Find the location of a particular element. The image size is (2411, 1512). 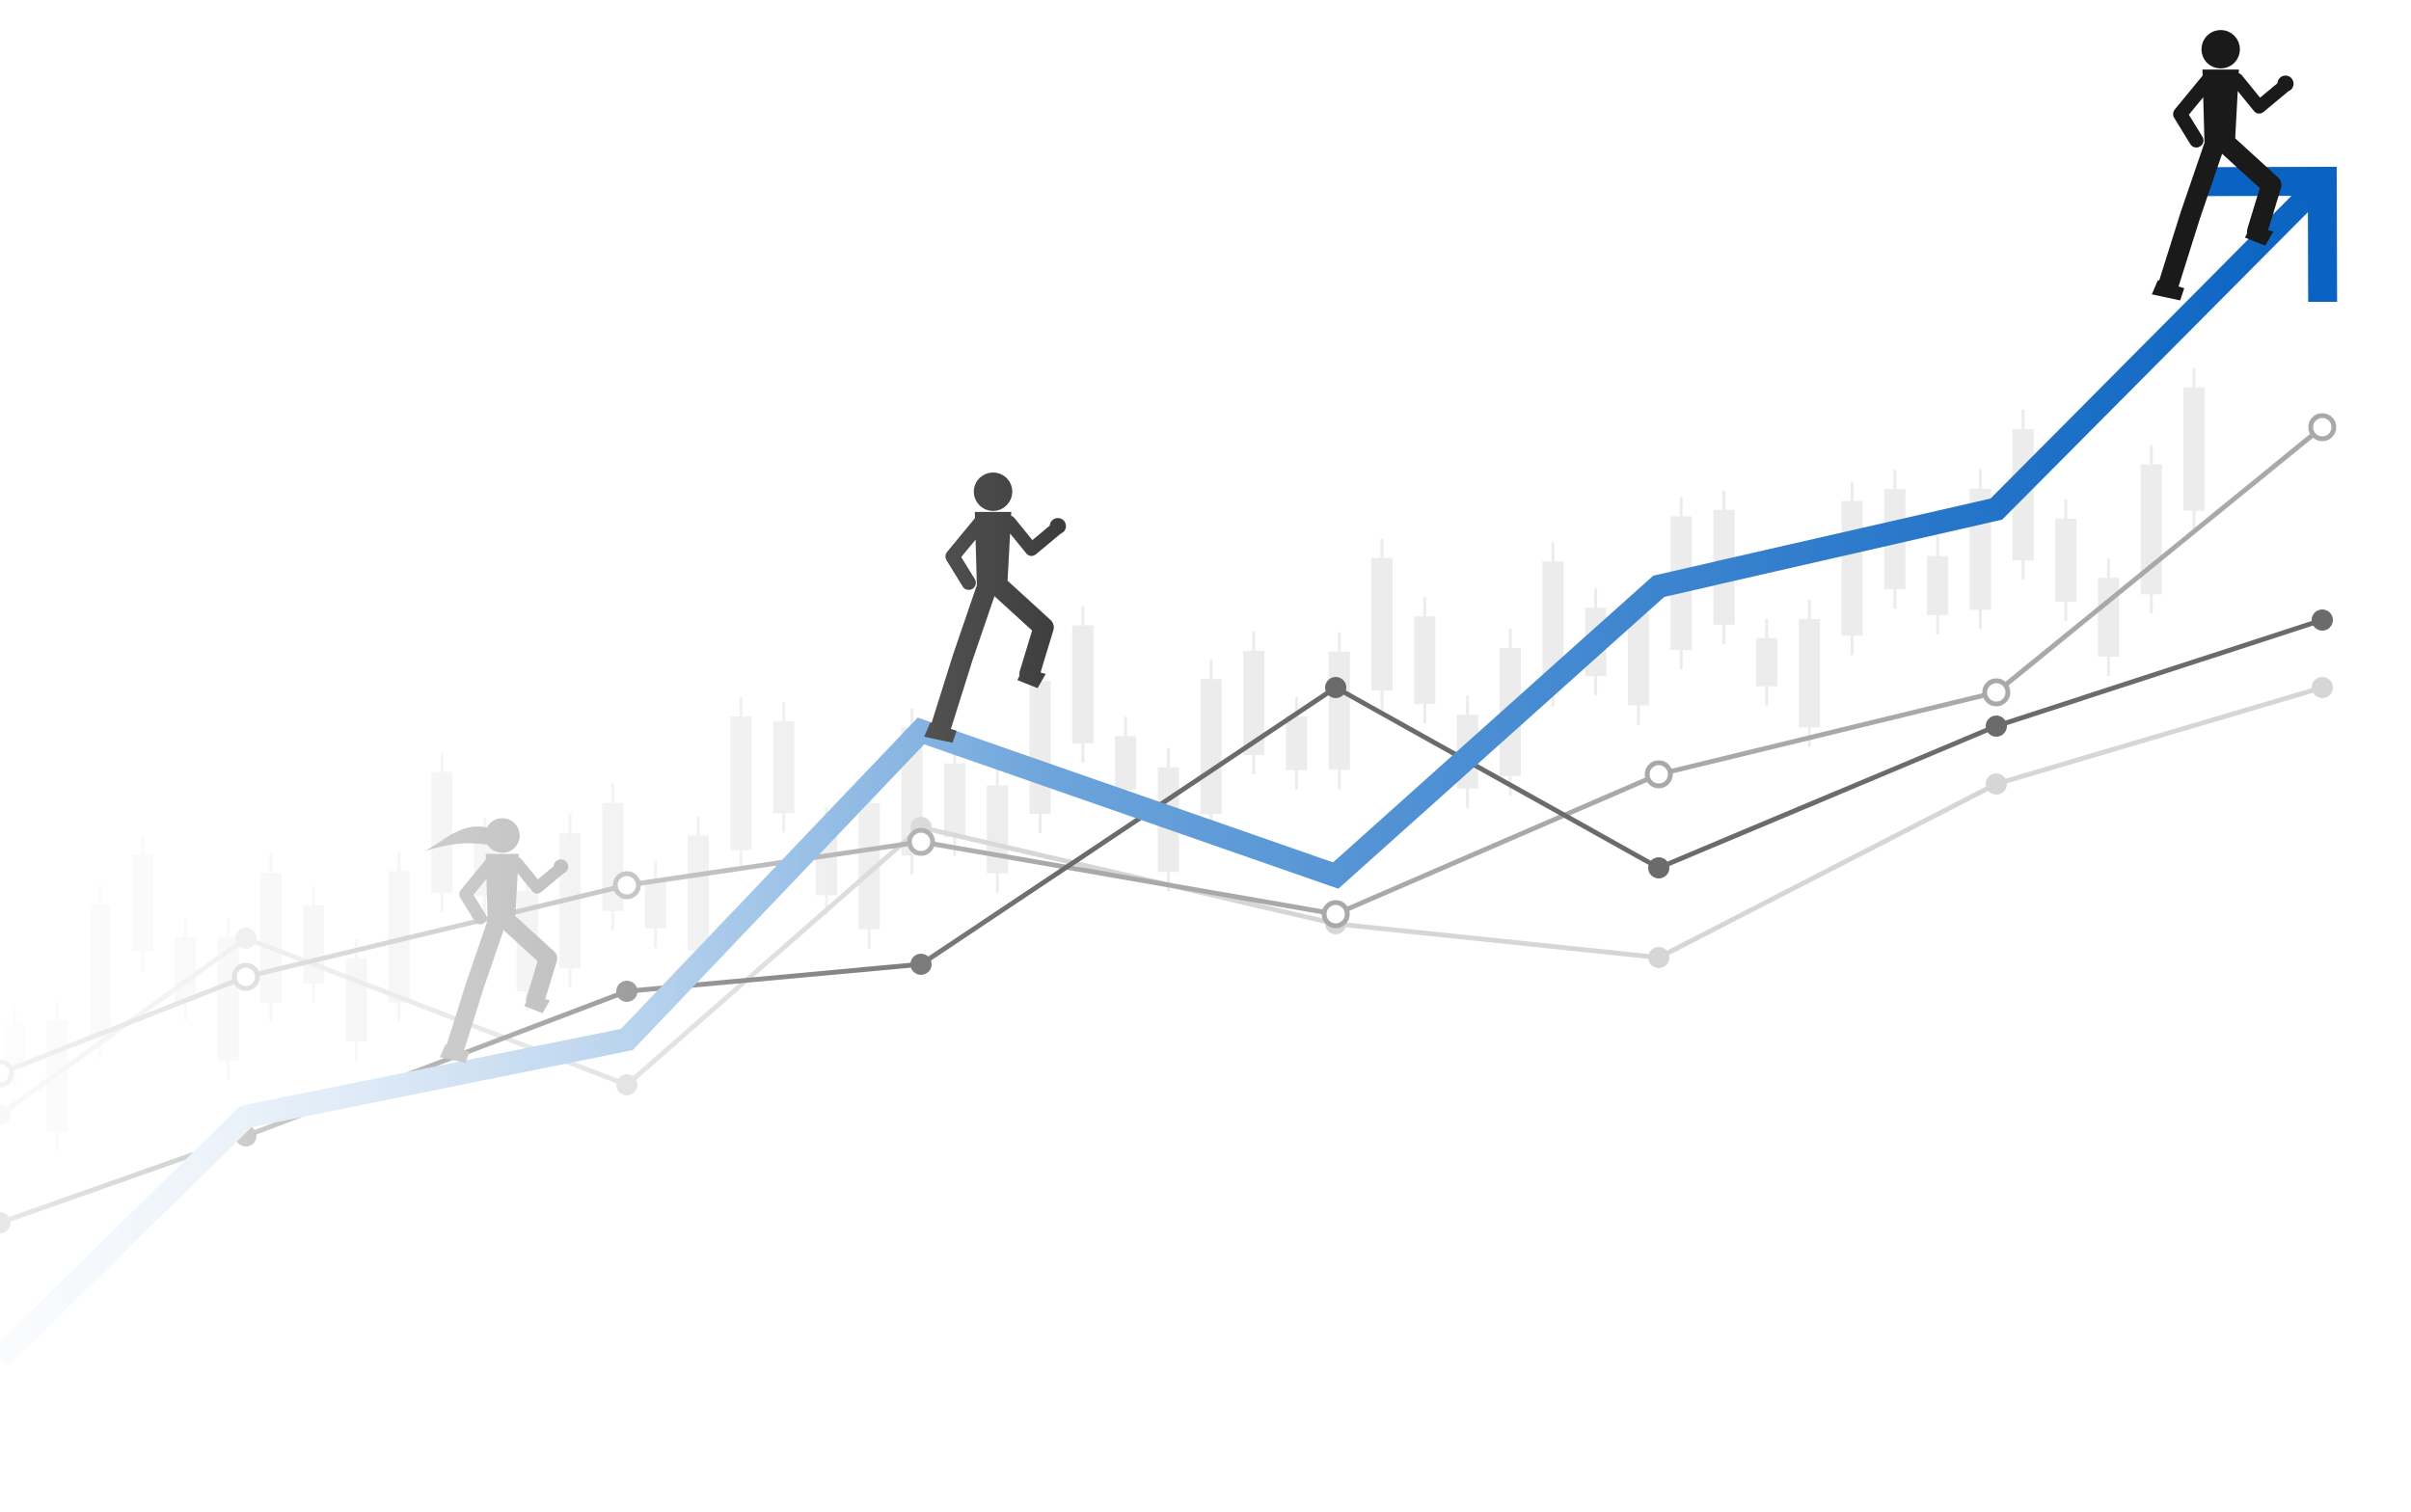

running-man-icon is located at coordinates (2223, 165).